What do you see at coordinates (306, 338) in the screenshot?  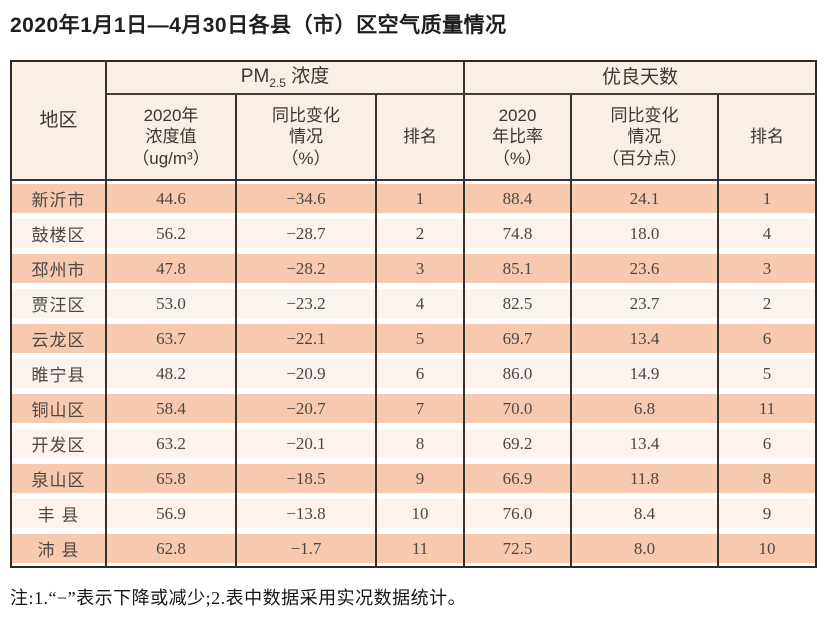 I see `pm-change-cell: −22.1` at bounding box center [306, 338].